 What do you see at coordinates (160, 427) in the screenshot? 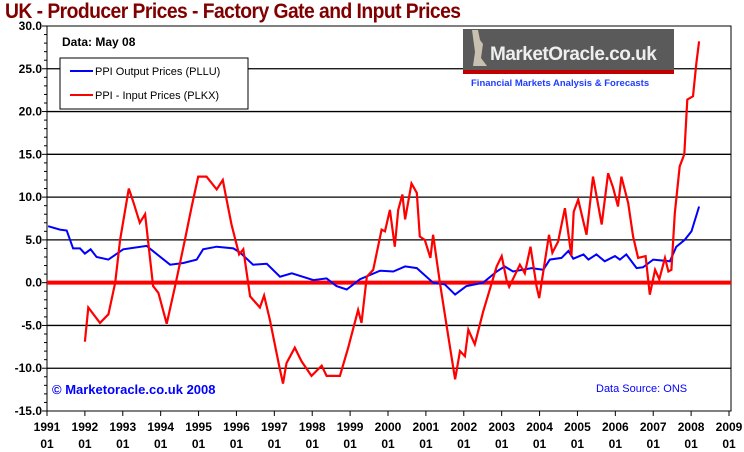
I see `x-tick-year: 1994` at bounding box center [160, 427].